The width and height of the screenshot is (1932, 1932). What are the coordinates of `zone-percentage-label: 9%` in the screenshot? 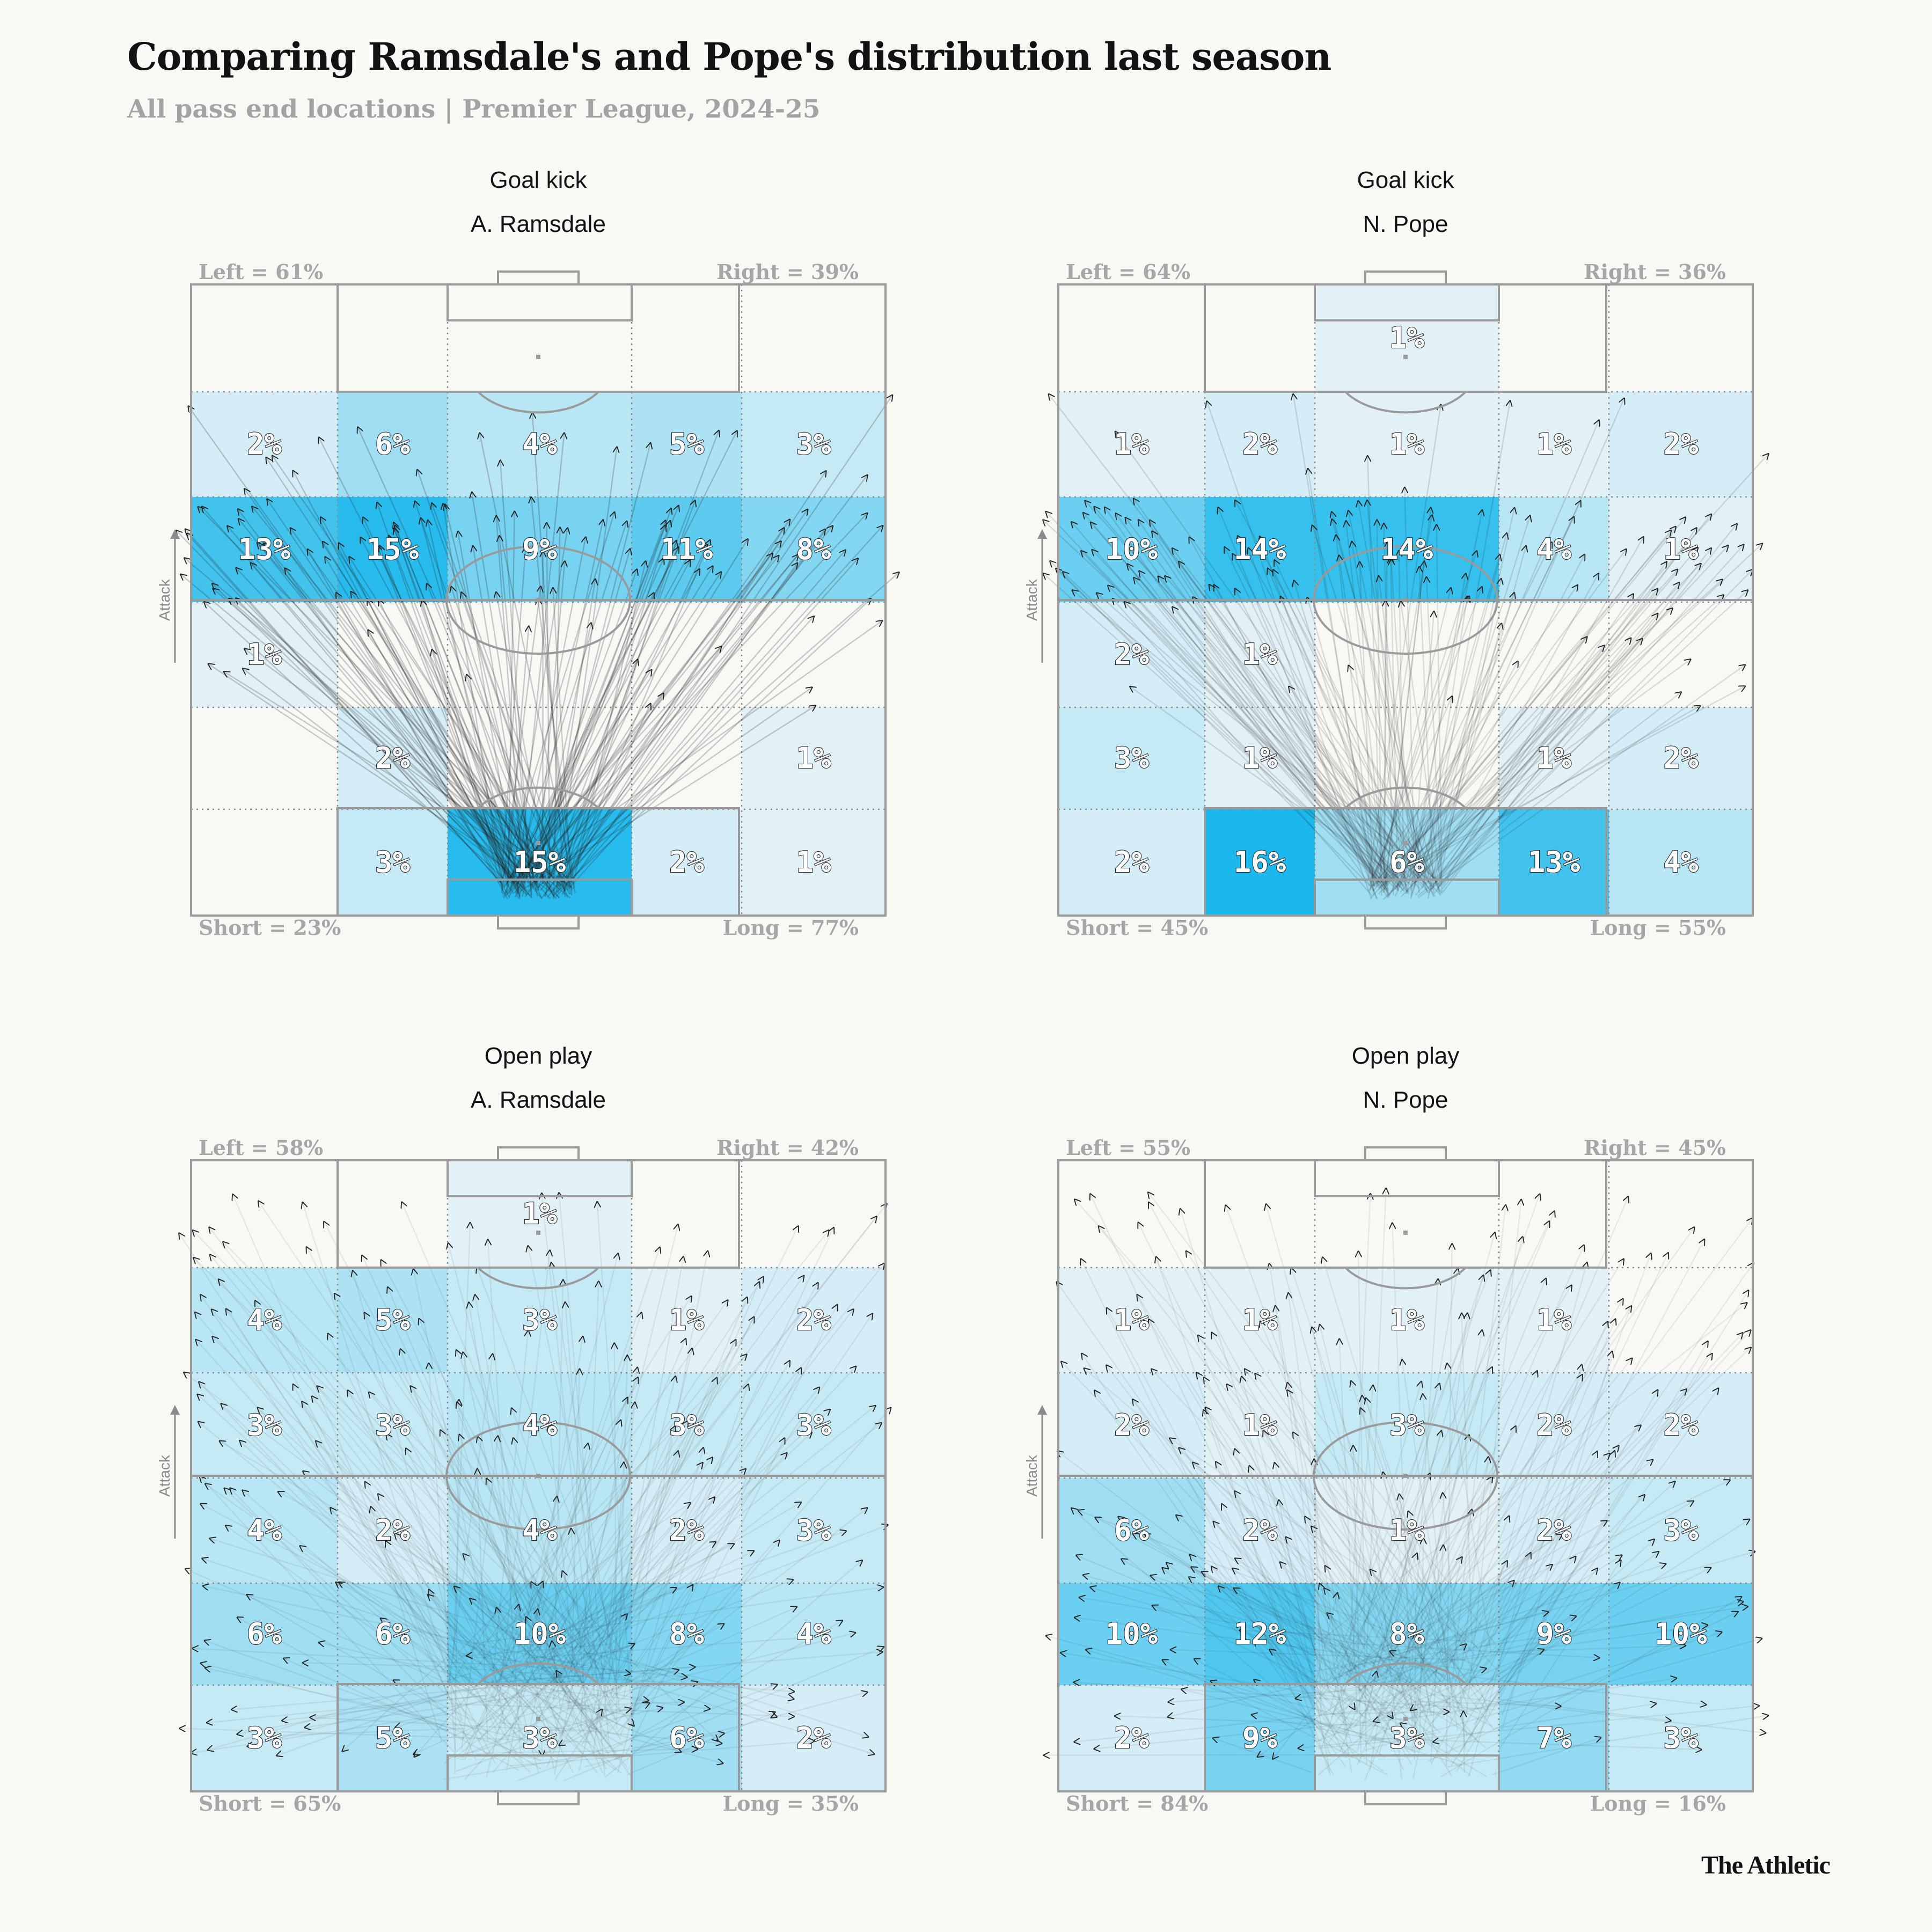 It's located at (1554, 1634).